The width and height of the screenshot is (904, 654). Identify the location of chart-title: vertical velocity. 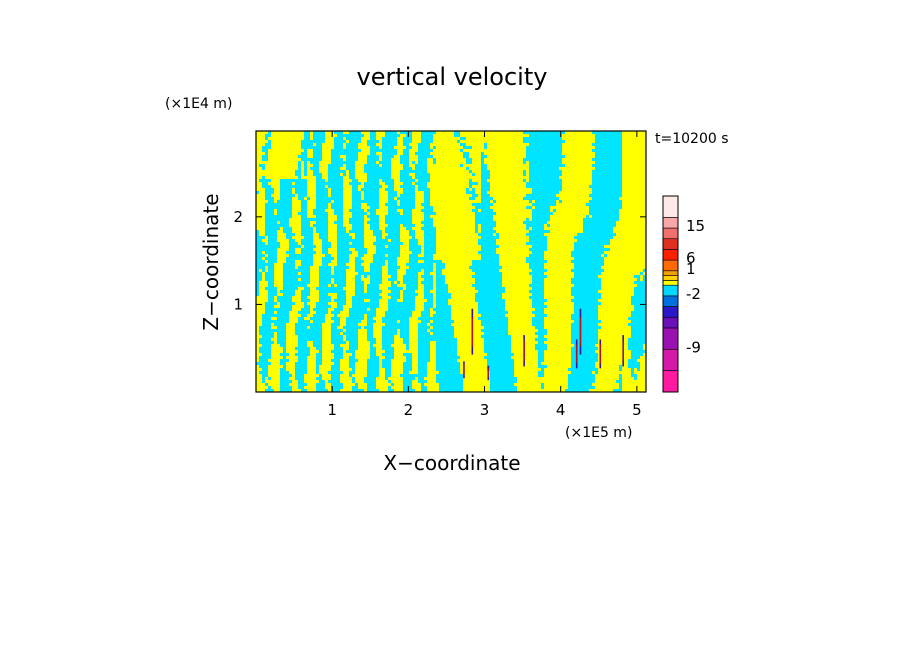
(452, 77).